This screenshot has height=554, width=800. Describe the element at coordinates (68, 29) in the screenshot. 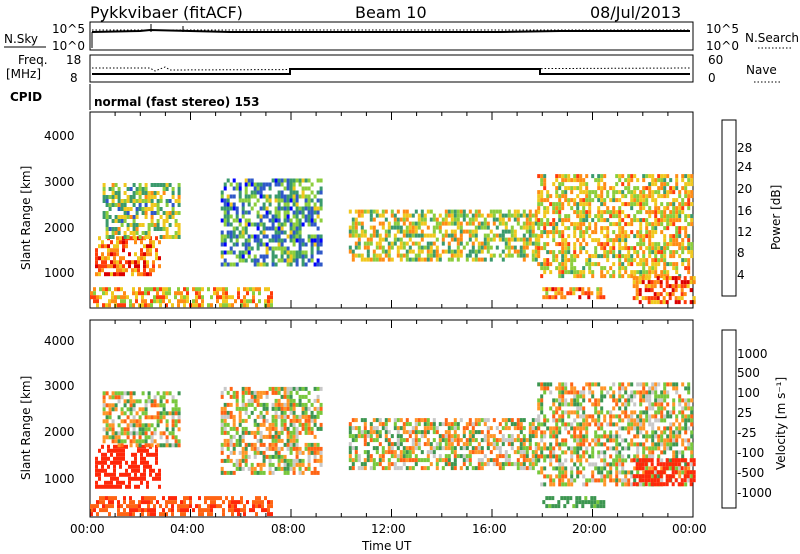

I see `nsky-left-tick-top: 10^5` at that location.